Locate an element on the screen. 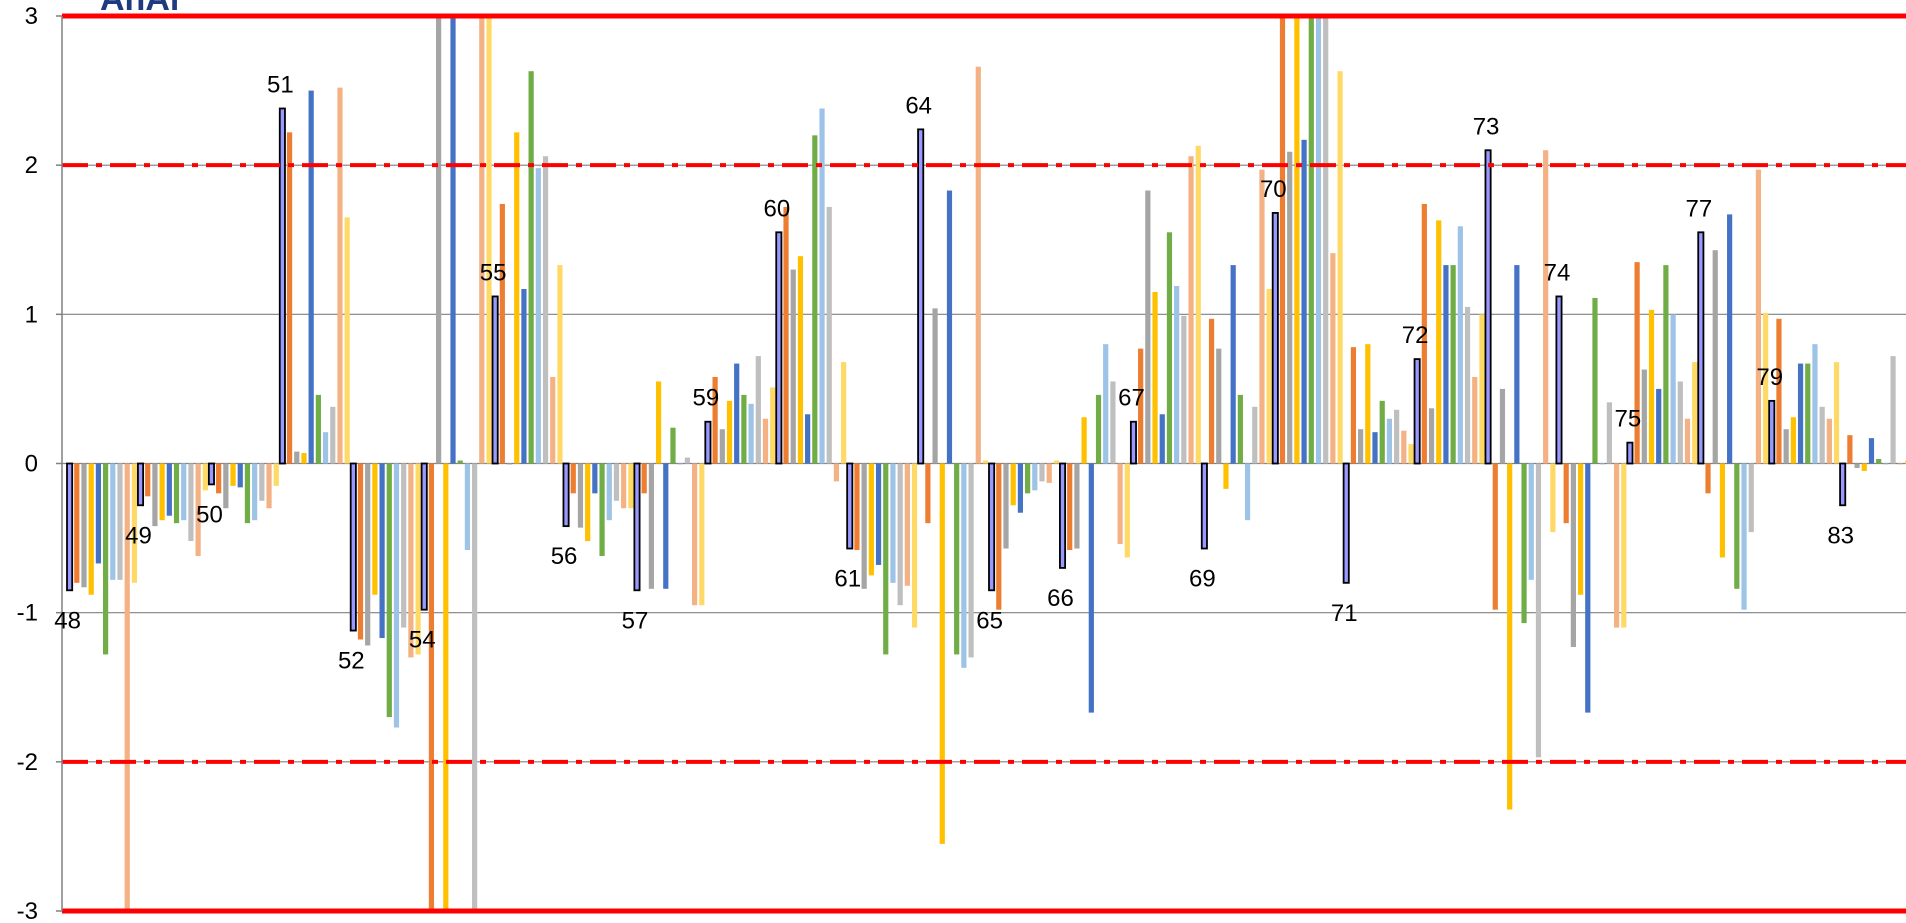  group-label: 51 is located at coordinates (280, 84).